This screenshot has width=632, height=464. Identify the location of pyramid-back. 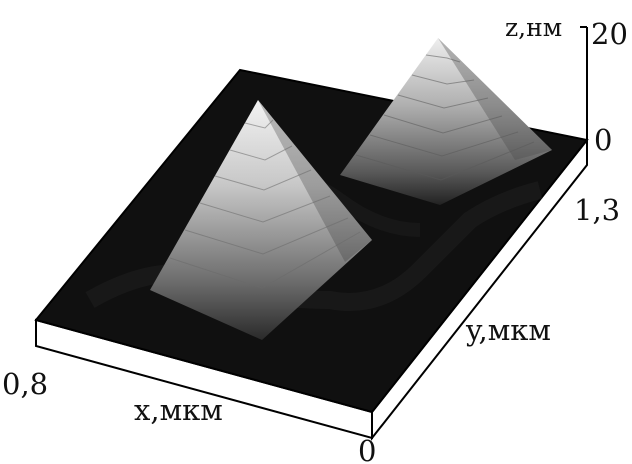
(446, 121).